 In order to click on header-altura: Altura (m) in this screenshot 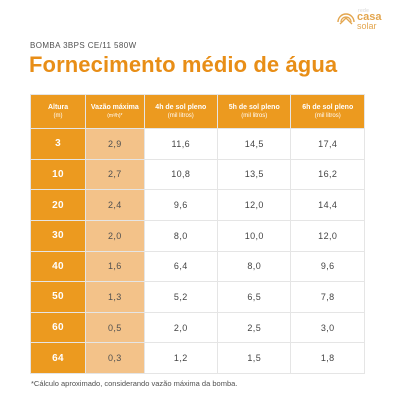, I will do `click(58, 111)`.